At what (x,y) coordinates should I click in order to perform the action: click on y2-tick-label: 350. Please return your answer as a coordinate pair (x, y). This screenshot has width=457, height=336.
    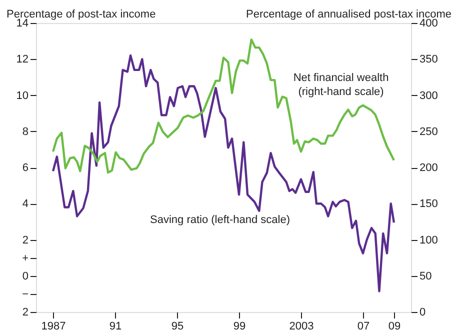
    Looking at the image, I should click on (429, 60).